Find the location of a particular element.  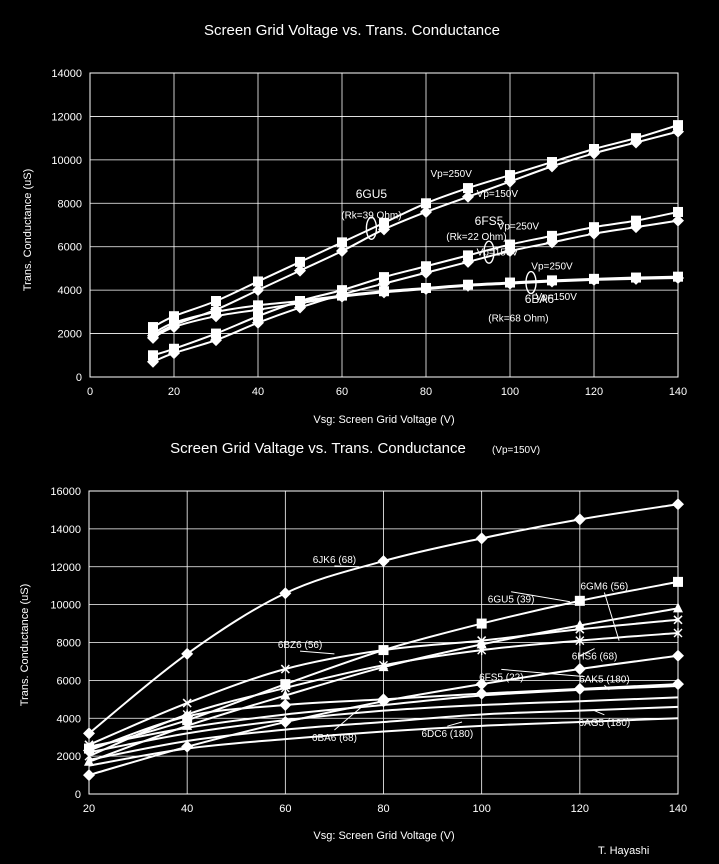

chart2-y-tick-label: 6000 is located at coordinates (69, 681).